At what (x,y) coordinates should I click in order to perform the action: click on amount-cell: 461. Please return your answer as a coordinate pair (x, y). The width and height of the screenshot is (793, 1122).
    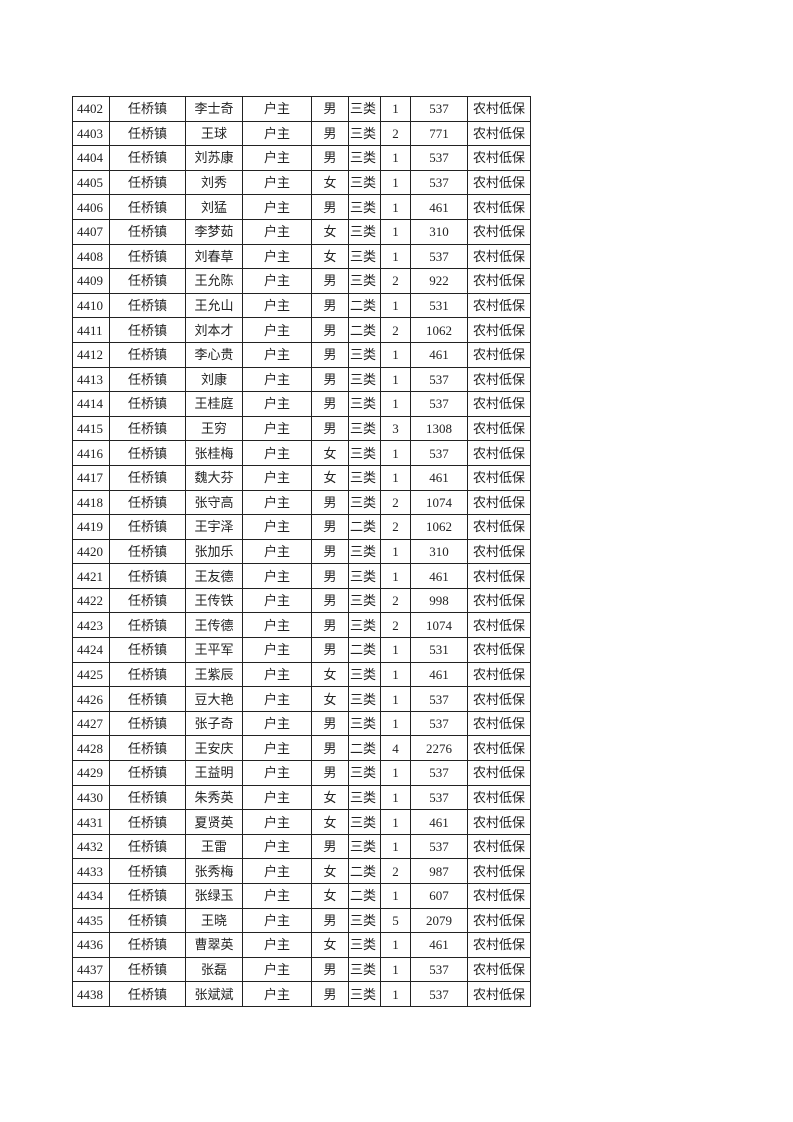
    Looking at the image, I should click on (439, 207).